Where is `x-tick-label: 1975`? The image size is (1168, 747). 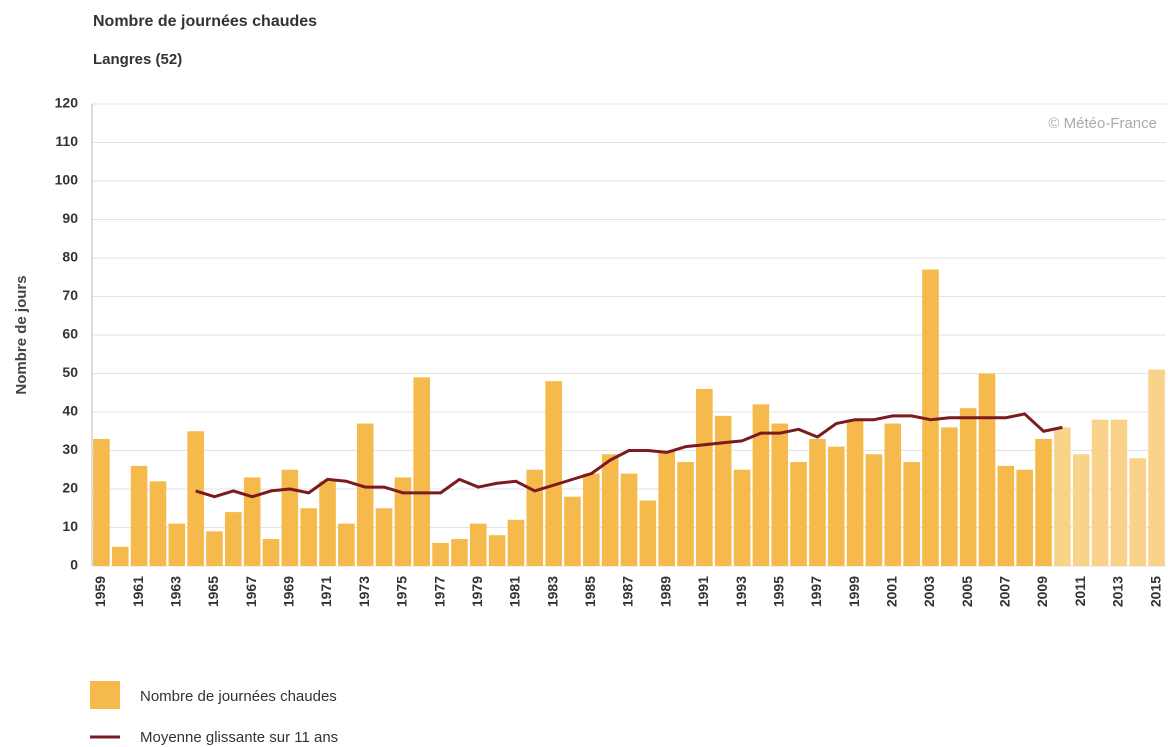 x-tick-label: 1975 is located at coordinates (402, 591).